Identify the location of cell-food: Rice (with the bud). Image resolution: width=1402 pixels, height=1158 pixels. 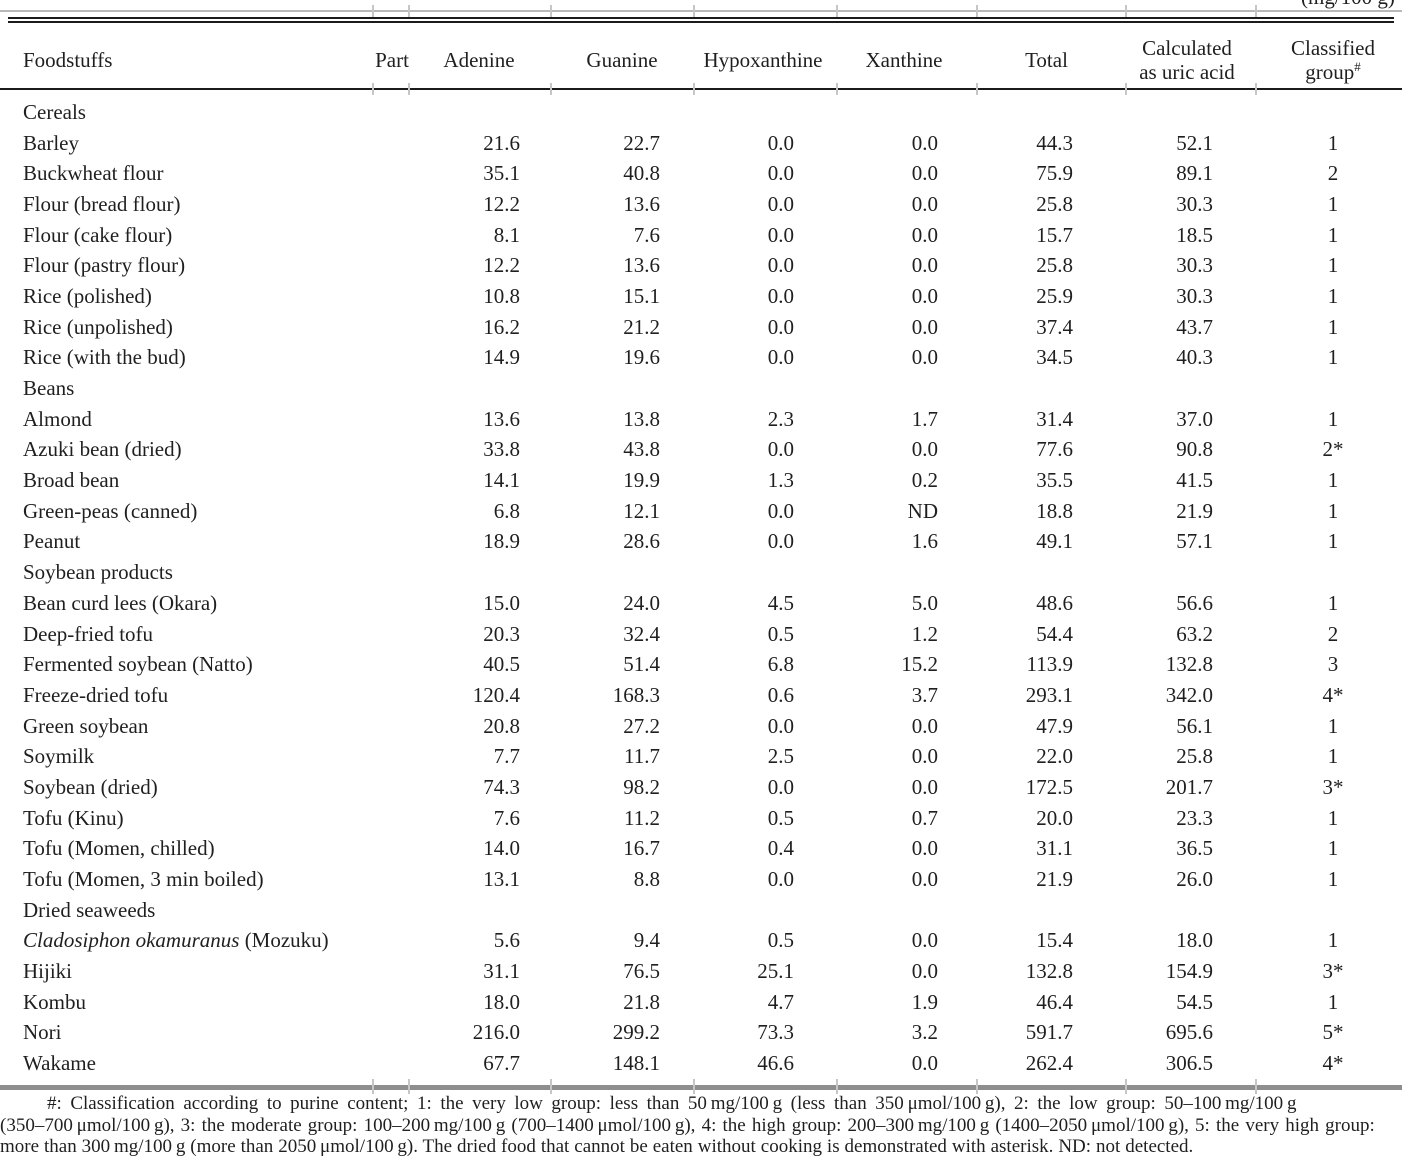
(104, 357).